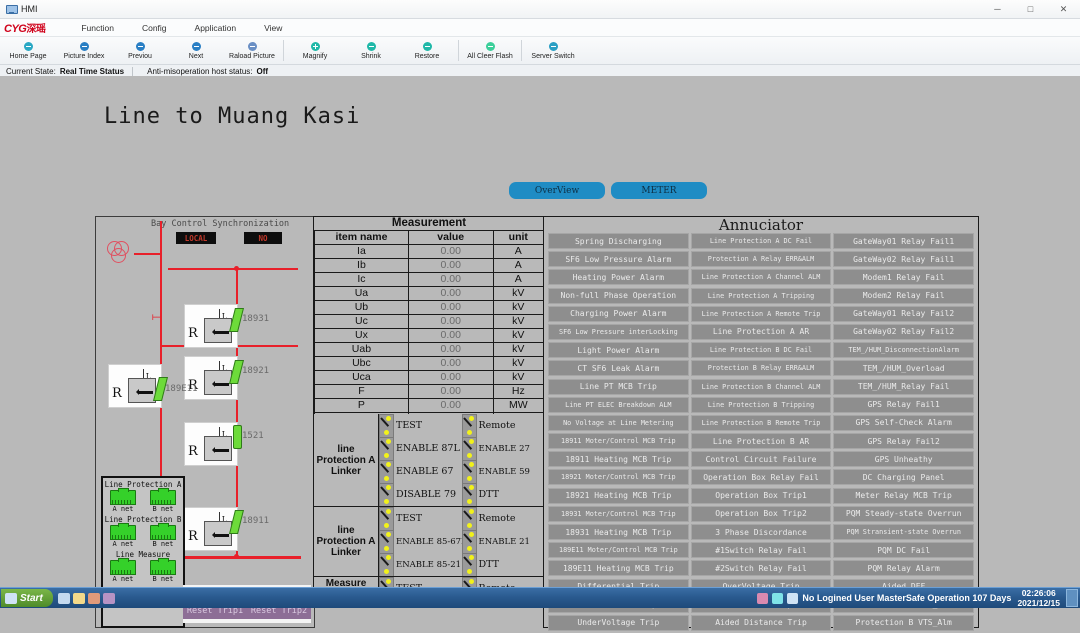  What do you see at coordinates (196, 238) in the screenshot?
I see `local-remote-status-box: LOCAL` at bounding box center [196, 238].